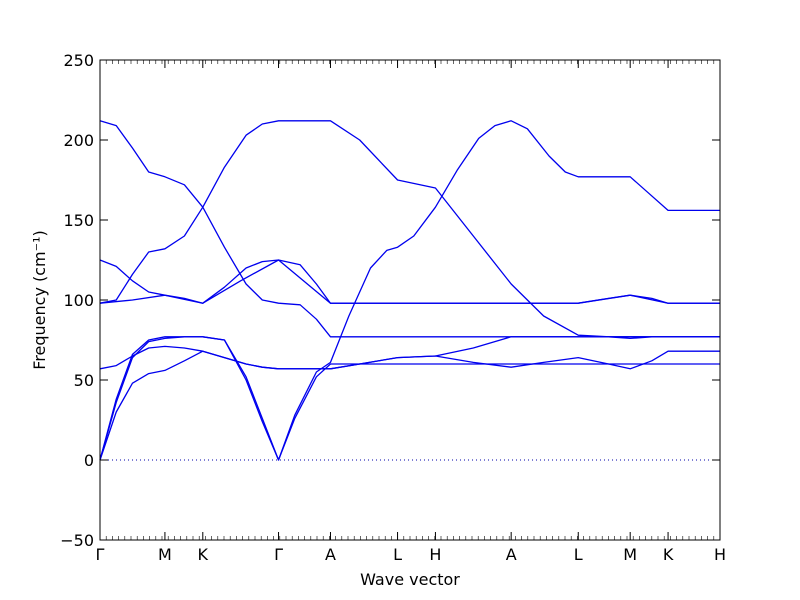  What do you see at coordinates (84, 380) in the screenshot?
I see `y-tick-label: 50` at bounding box center [84, 380].